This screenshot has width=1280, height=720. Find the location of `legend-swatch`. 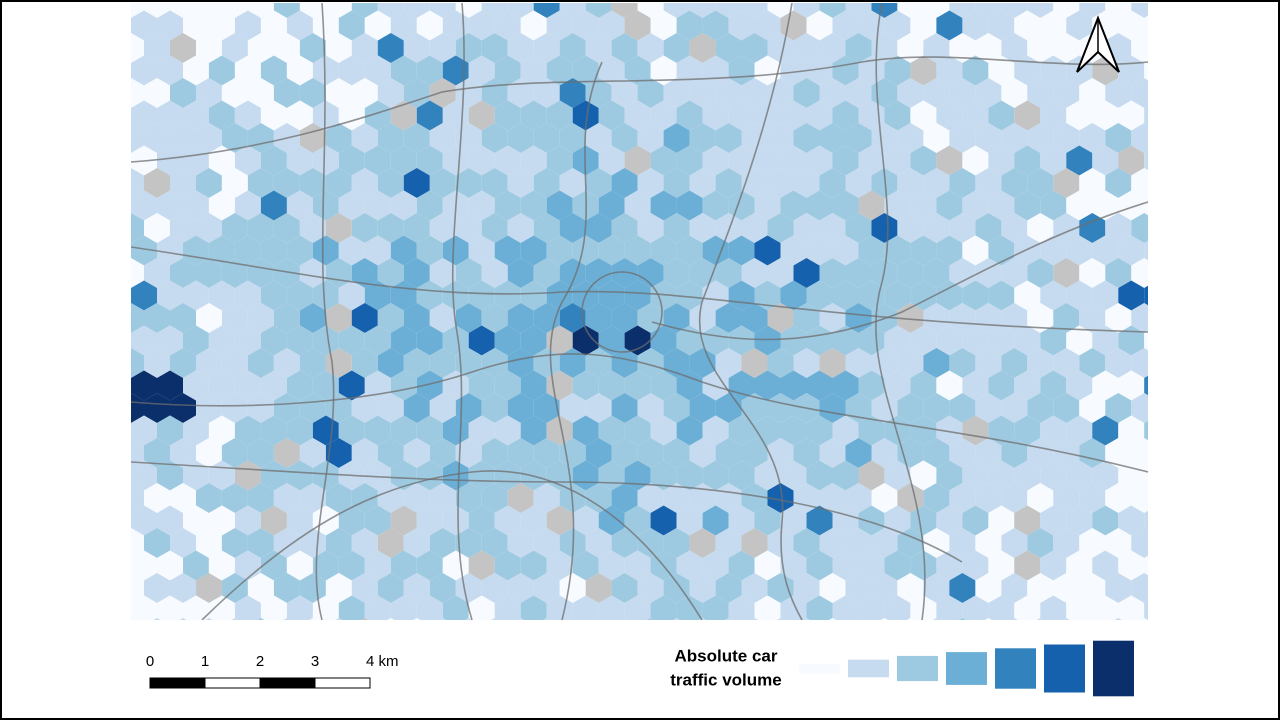

legend-swatch is located at coordinates (1015, 668).